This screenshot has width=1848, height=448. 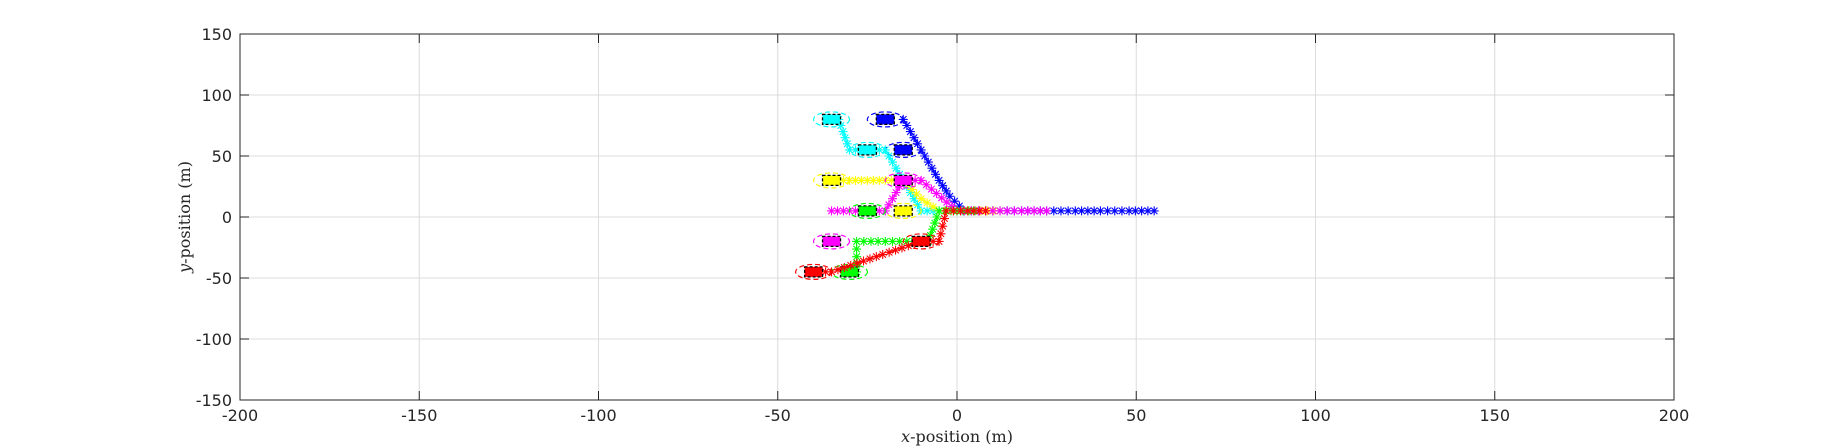 What do you see at coordinates (976, 195) in the screenshot?
I see `data-layer` at bounding box center [976, 195].